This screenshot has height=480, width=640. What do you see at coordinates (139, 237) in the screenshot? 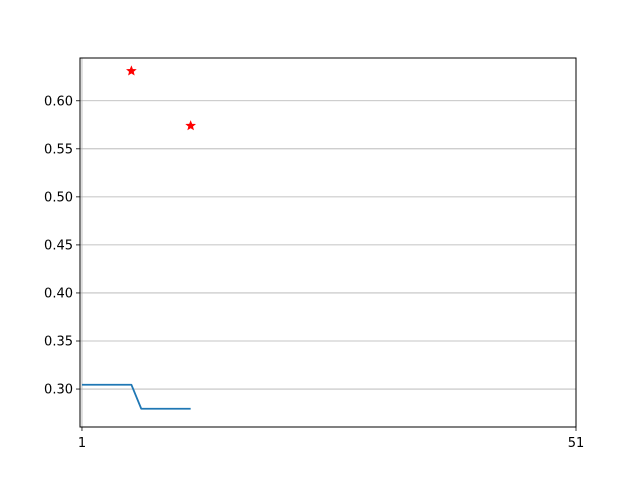
I see `series-layer` at bounding box center [139, 237].